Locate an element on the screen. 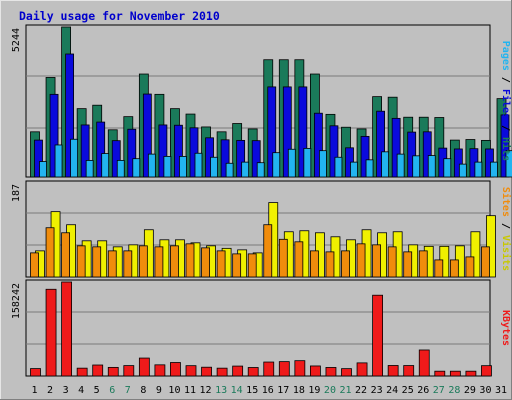 Image resolution: width=512 pixels, height=400 pixels. x-tick-label-day-16: 16 is located at coordinates (268, 390).